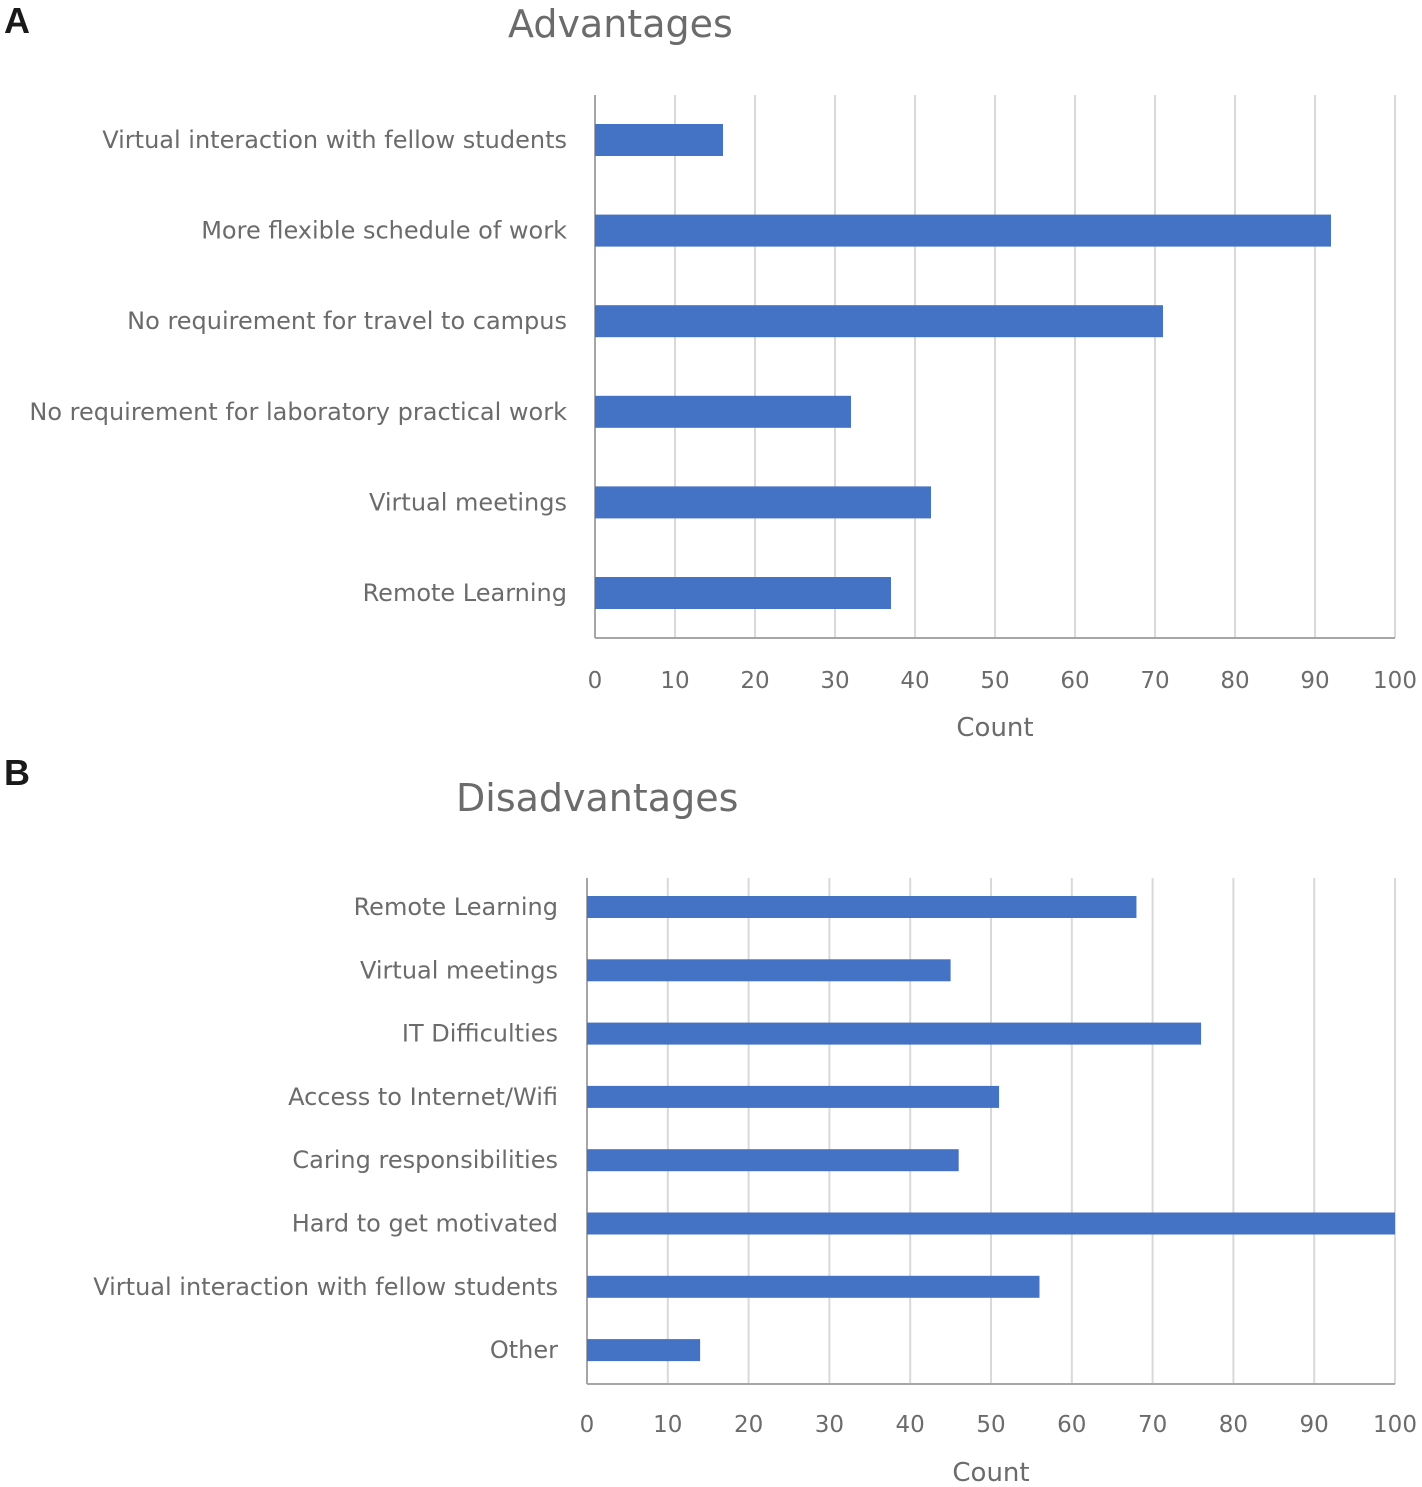  I want to click on chart-a-category-label-4: Virtual meetings, so click(468, 502).